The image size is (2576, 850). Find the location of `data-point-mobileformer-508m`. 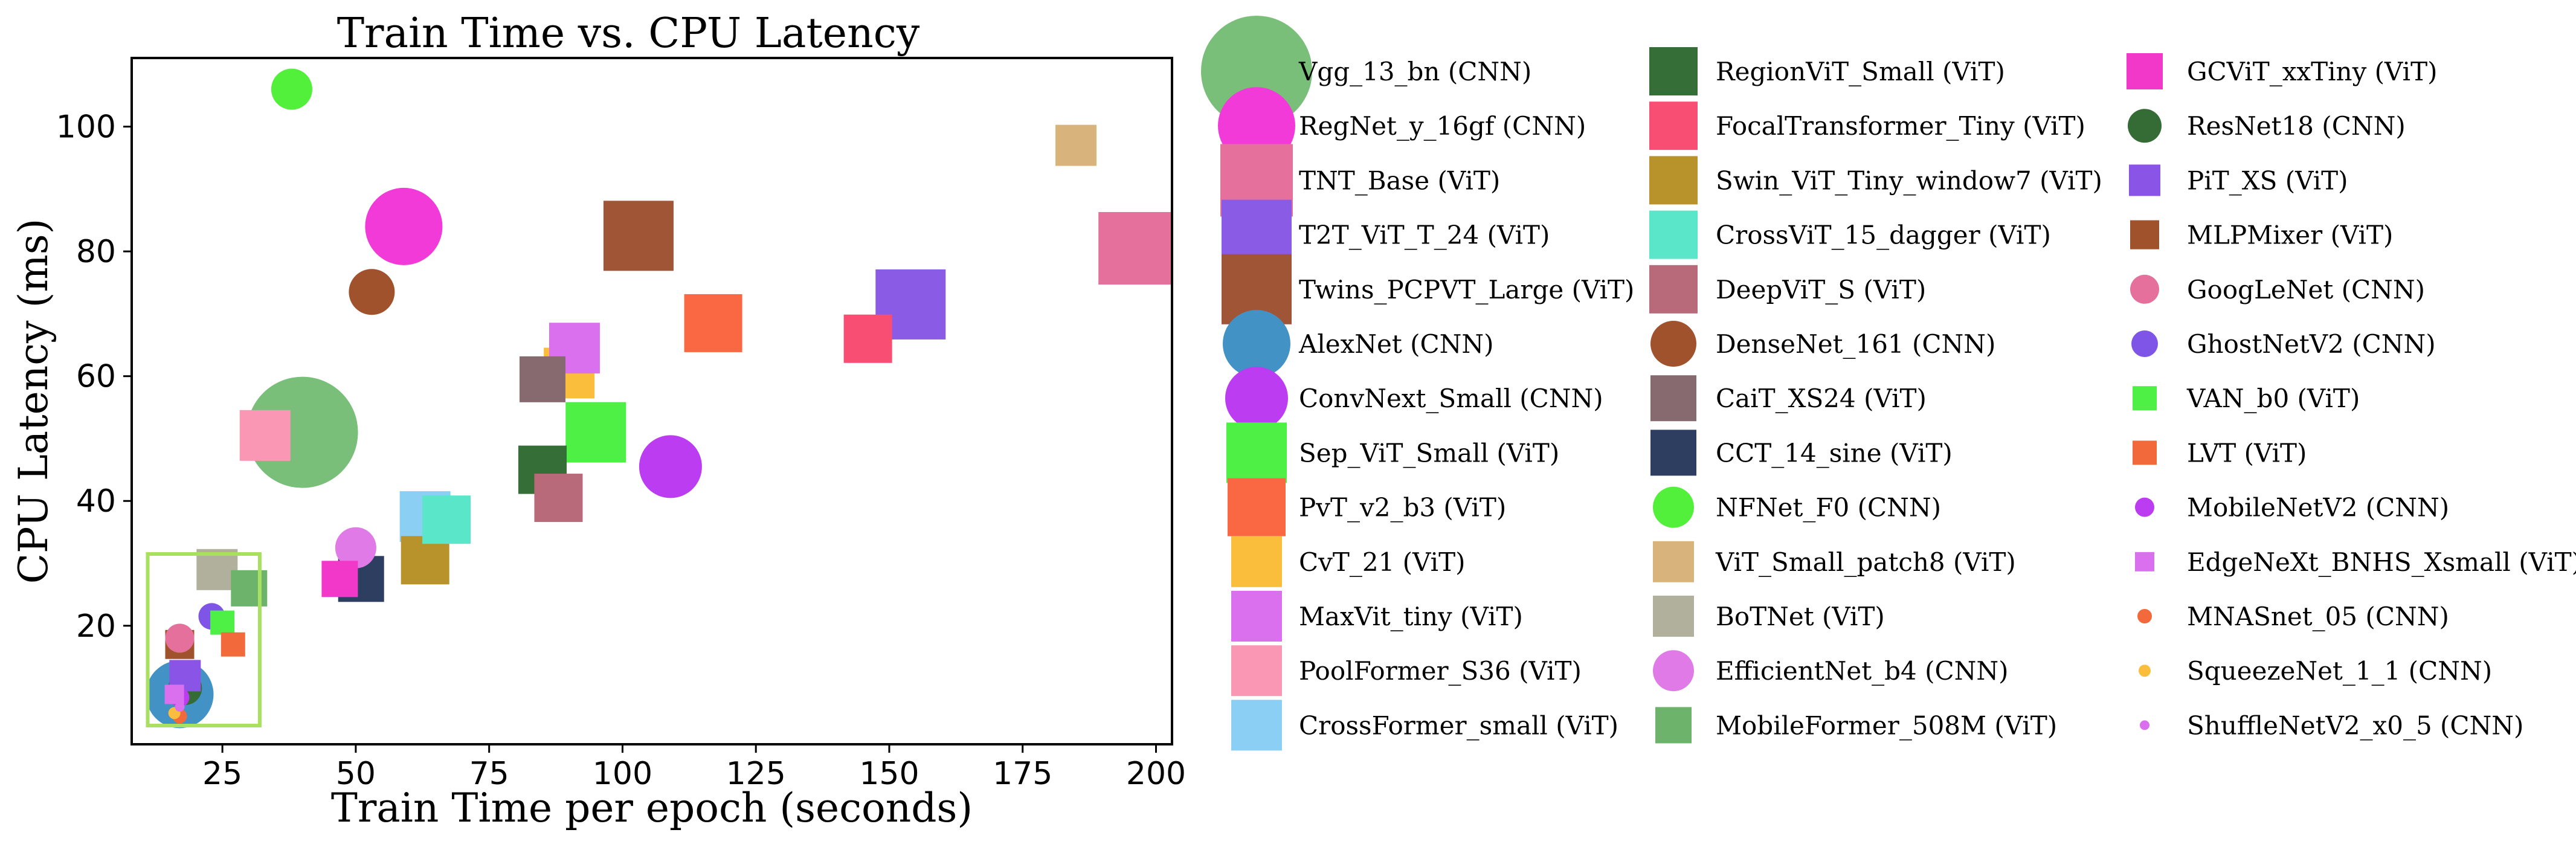

data-point-mobileformer-508m is located at coordinates (250, 588).